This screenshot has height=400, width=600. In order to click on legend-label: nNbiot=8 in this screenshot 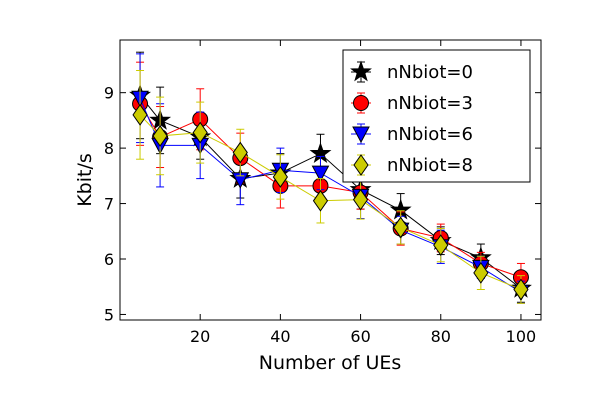, I will do `click(430, 165)`.